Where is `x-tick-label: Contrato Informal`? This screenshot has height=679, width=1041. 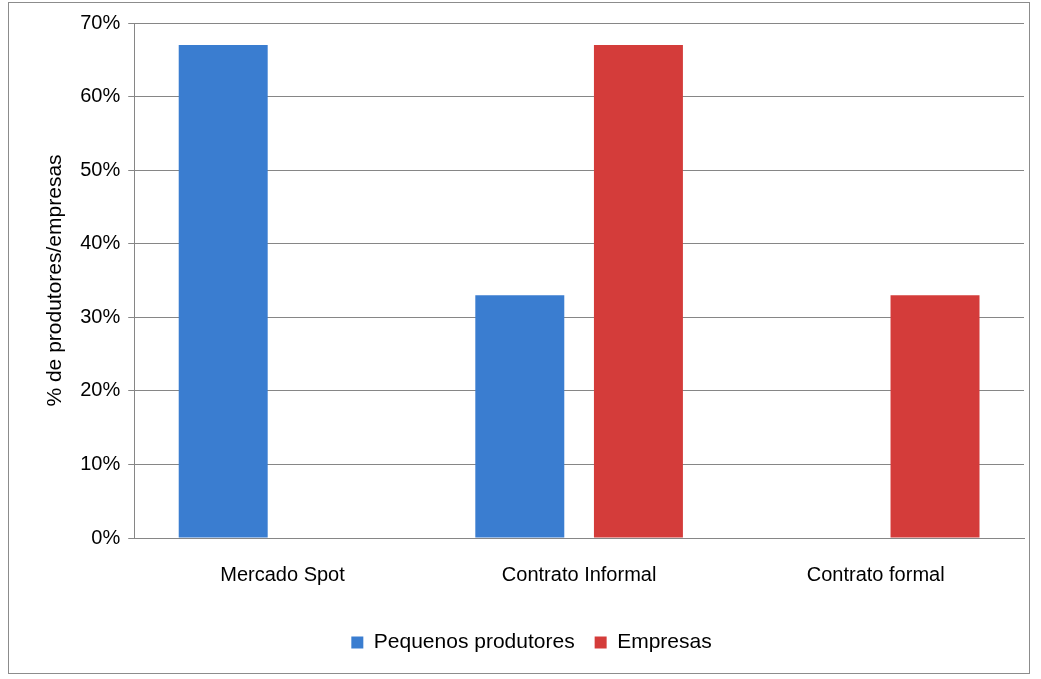 x-tick-label: Contrato Informal is located at coordinates (579, 573).